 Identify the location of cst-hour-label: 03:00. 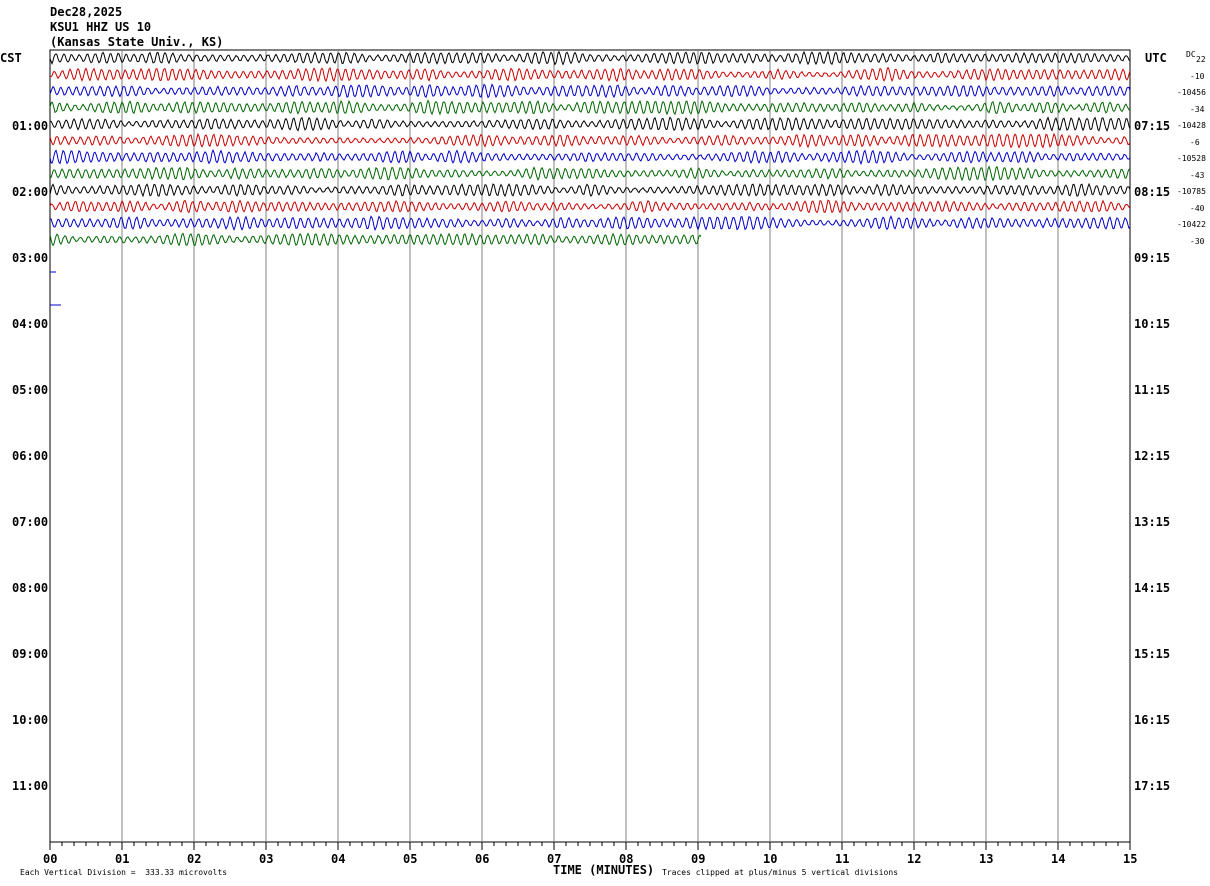
(30, 258).